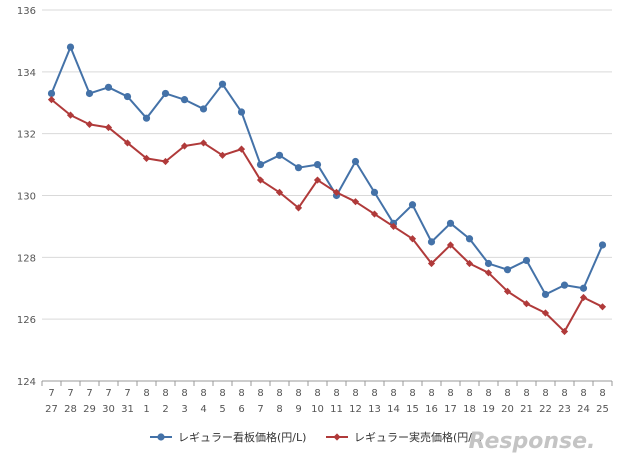 This screenshot has width=640, height=461. What do you see at coordinates (298, 409) in the screenshot?
I see `x-tick-day: 9` at bounding box center [298, 409].